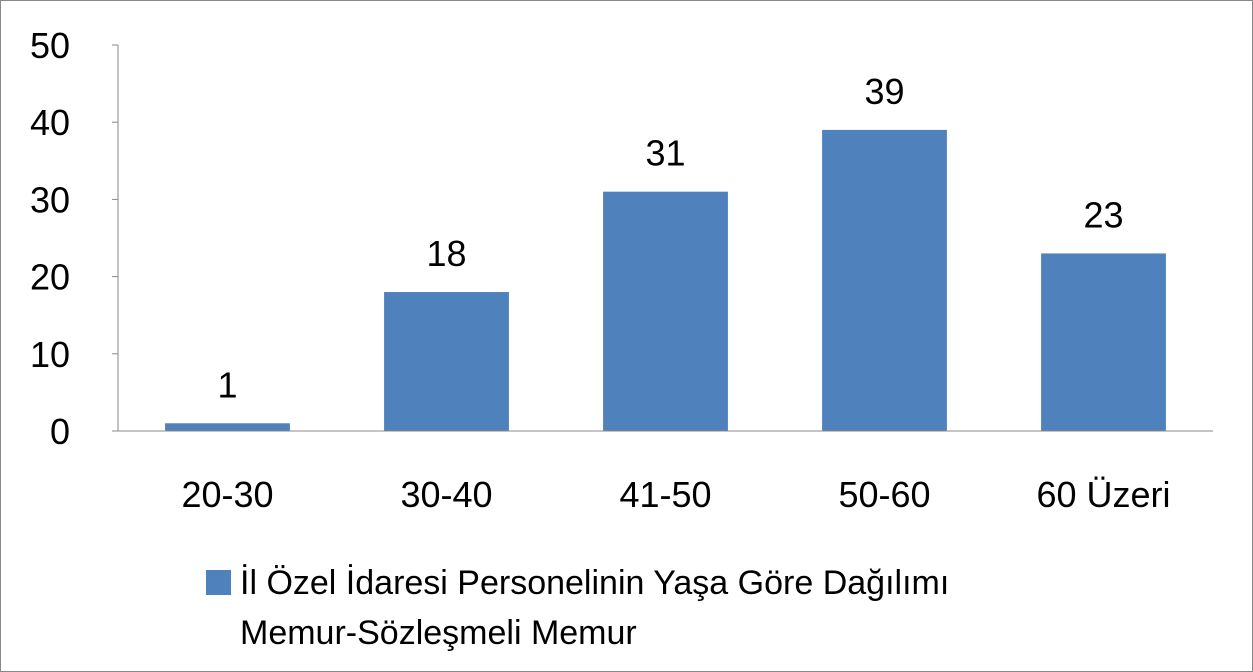 The height and width of the screenshot is (672, 1253). What do you see at coordinates (665, 153) in the screenshot?
I see `value-label: 31` at bounding box center [665, 153].